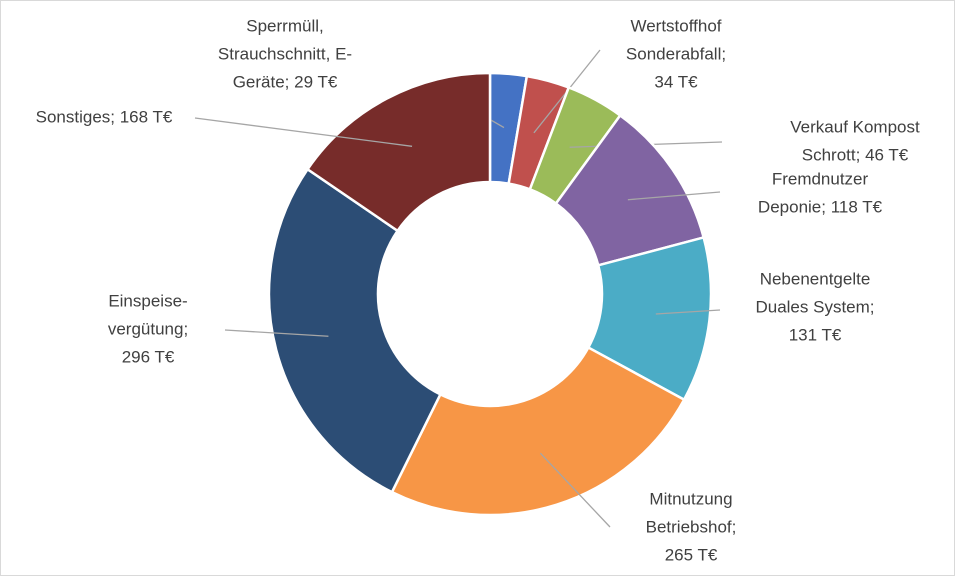 The image size is (955, 576). What do you see at coordinates (814, 306) in the screenshot?
I see `data-label: Duales System;` at bounding box center [814, 306].